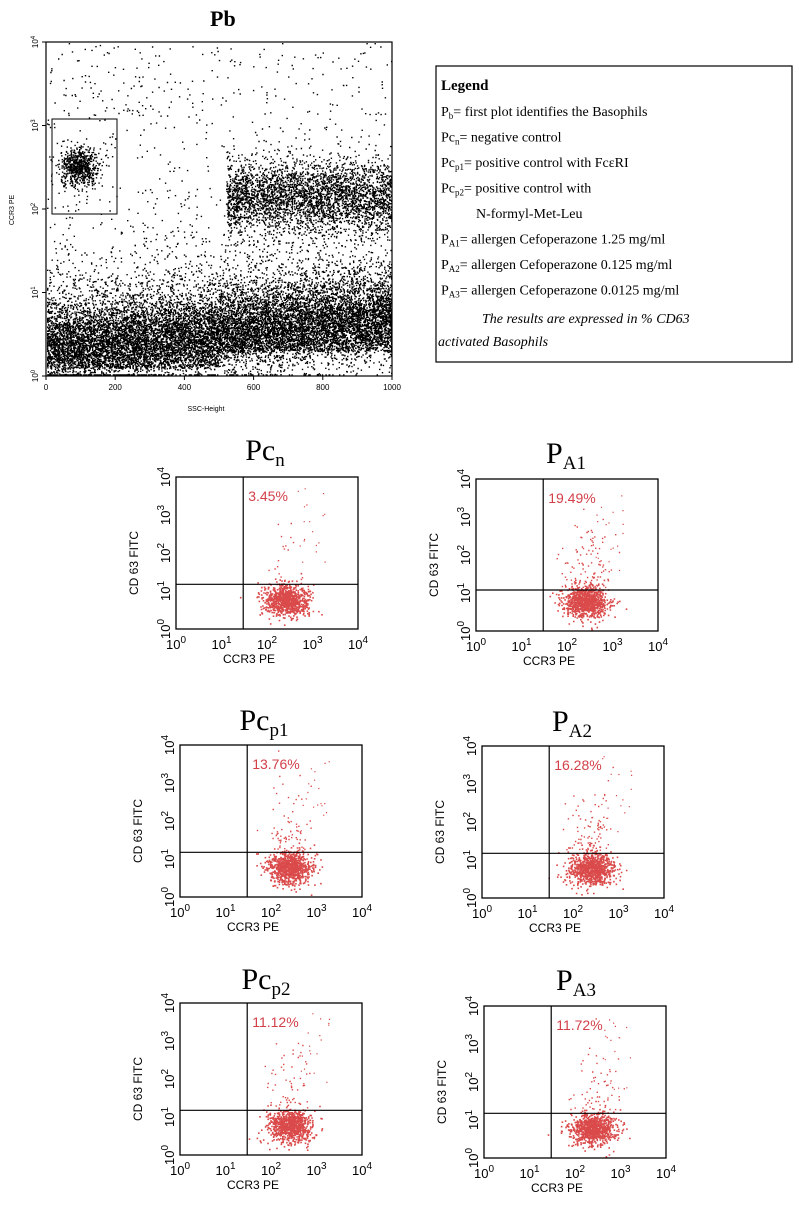 The height and width of the screenshot is (1210, 799). Describe the element at coordinates (577, 765) in the screenshot. I see `activated-percent: 16.28%` at that location.